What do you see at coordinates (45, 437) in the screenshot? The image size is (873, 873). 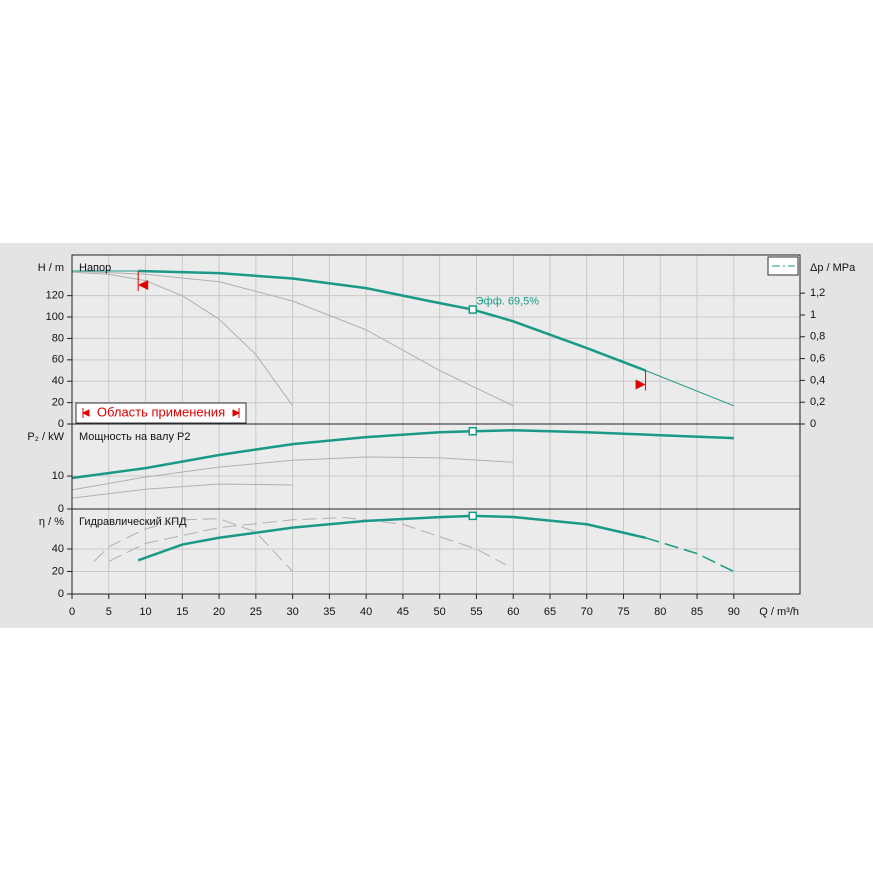 I see `y-axis-label: P₂ / kW` at bounding box center [45, 437].